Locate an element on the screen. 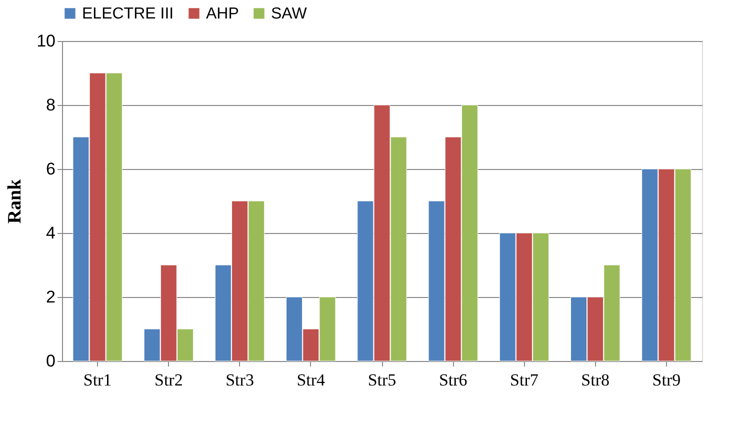 The width and height of the screenshot is (751, 429). y-tick-label: 4 is located at coordinates (51, 233).